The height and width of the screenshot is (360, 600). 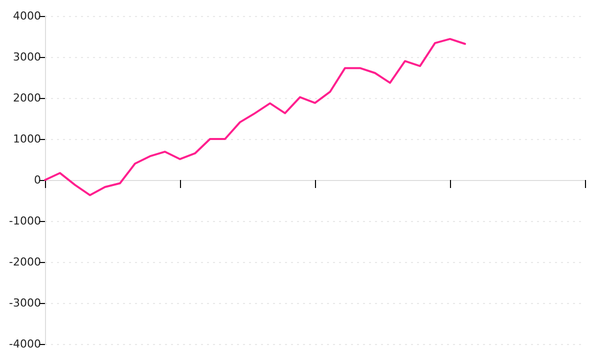 What do you see at coordinates (25, 262) in the screenshot?
I see `y-tick-label: -2000` at bounding box center [25, 262].